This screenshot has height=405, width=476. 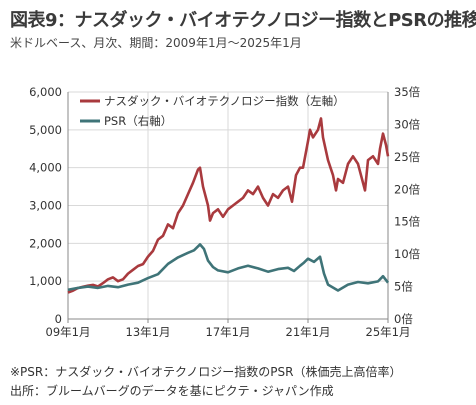 What do you see at coordinates (407, 189) in the screenshot?
I see `y-right-tick-label: 20倍` at bounding box center [407, 189].